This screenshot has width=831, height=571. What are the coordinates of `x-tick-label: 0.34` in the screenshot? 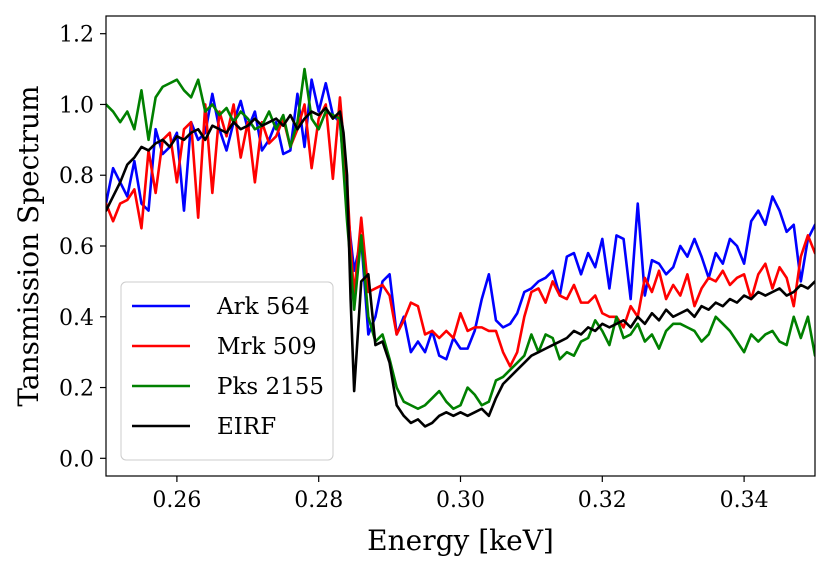 It's located at (744, 500).